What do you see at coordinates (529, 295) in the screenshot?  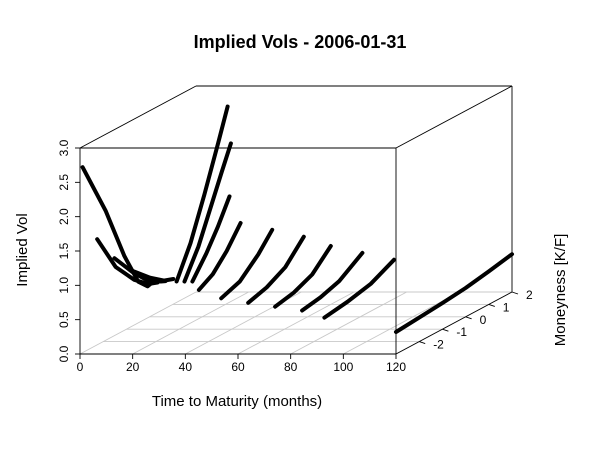 I see `y-tick-label: 2` at bounding box center [529, 295].